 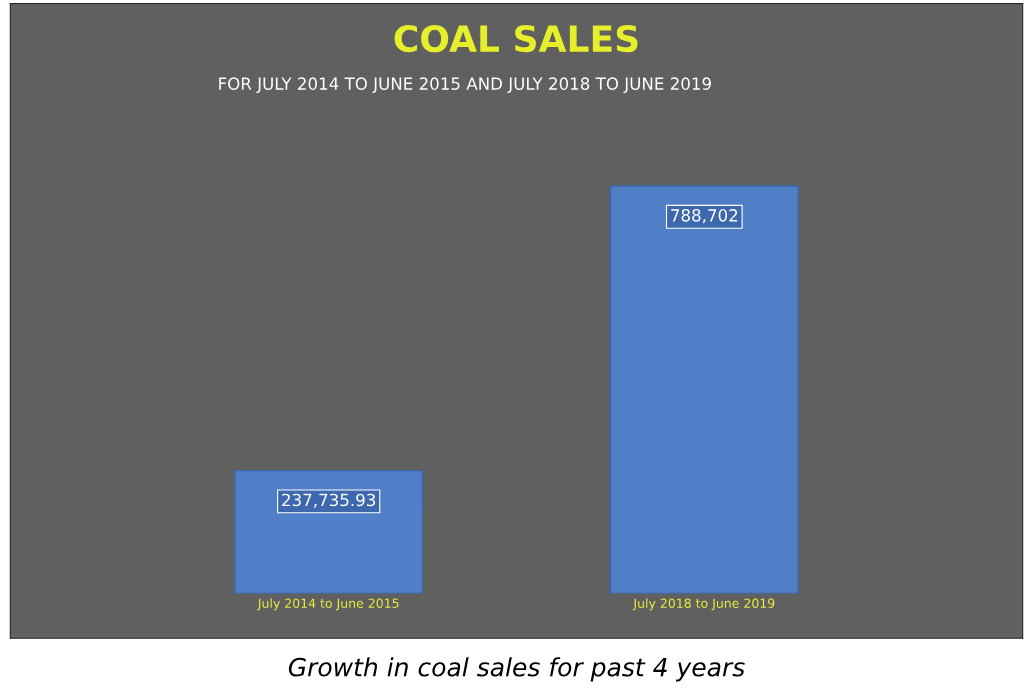 I want to click on chart-title: COAL SALES, so click(x=516, y=38).